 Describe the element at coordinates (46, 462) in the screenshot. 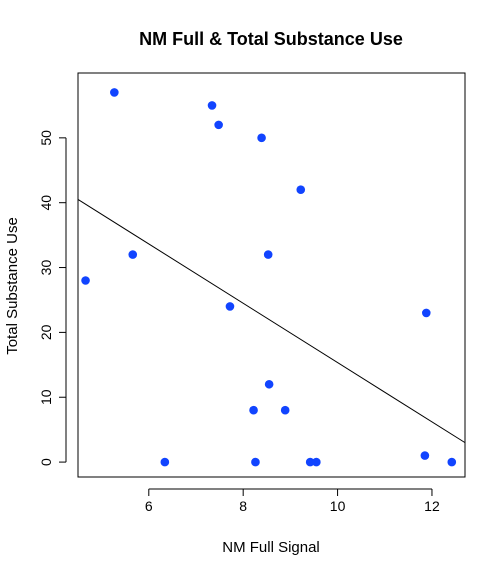

I see `y-tick-label: 0` at that location.